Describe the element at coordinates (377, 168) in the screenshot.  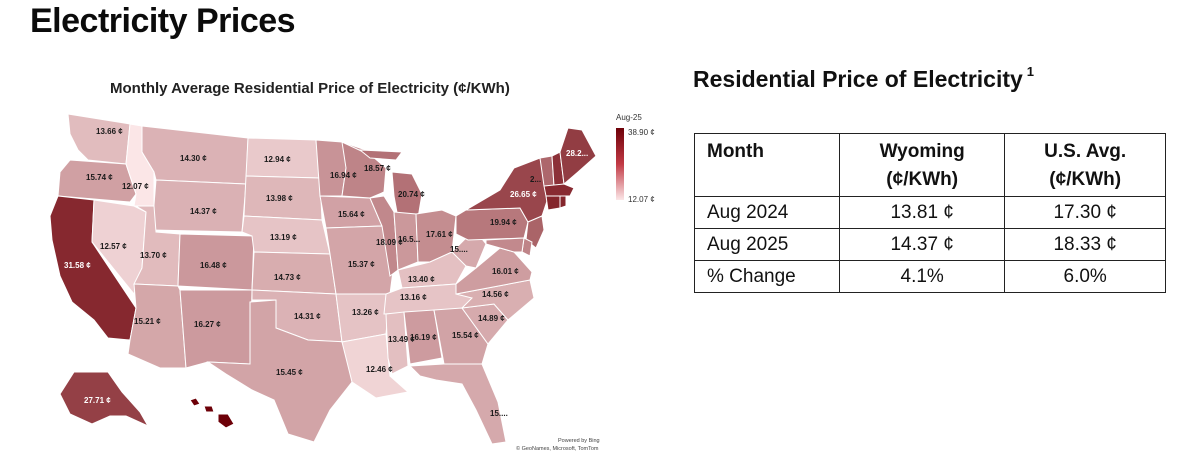
I see `state-label-wi: 18.57 ¢` at that location.